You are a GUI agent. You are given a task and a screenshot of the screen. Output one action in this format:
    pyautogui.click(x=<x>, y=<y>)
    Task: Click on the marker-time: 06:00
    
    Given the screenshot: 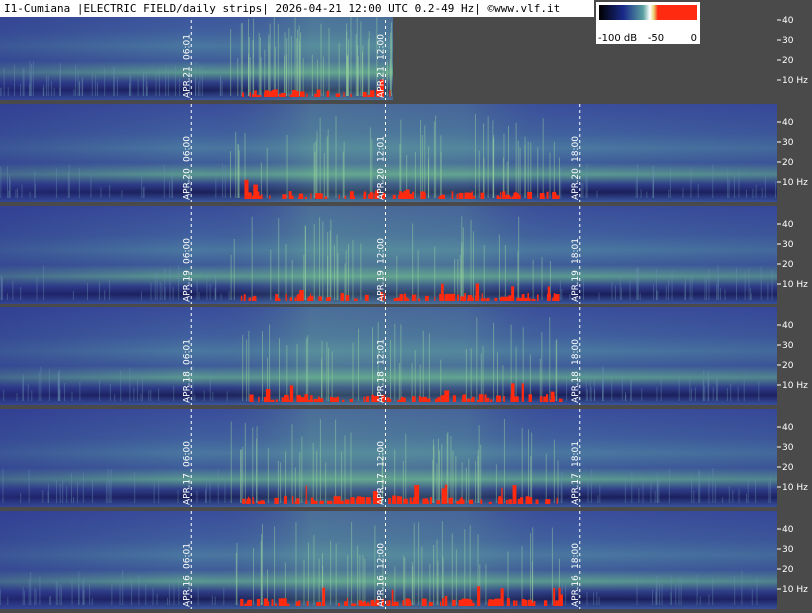 What is the action you would take?
    pyautogui.click(x=187, y=149)
    